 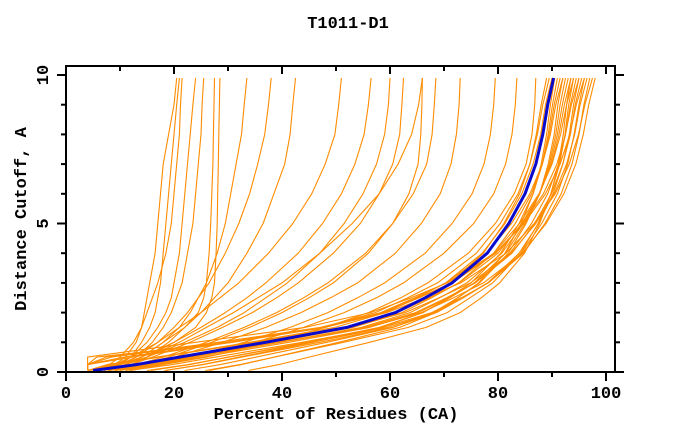 What do you see at coordinates (174, 394) in the screenshot?
I see `x-tick-label: 20` at bounding box center [174, 394].